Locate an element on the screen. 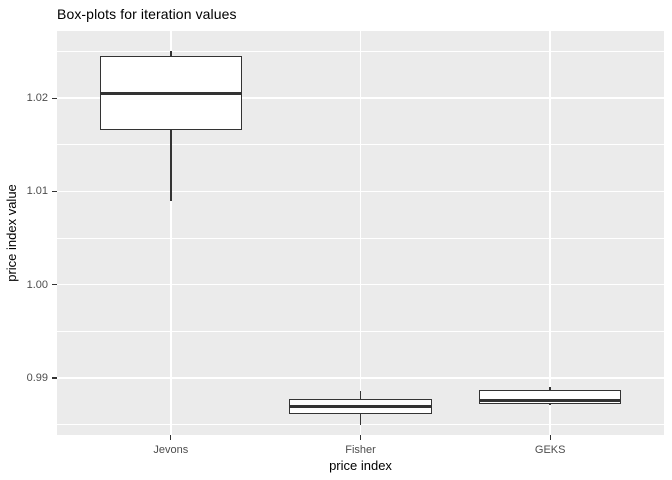 Image resolution: width=672 pixels, height=480 pixels. boxplot-whisker-upper-geks is located at coordinates (550, 389).